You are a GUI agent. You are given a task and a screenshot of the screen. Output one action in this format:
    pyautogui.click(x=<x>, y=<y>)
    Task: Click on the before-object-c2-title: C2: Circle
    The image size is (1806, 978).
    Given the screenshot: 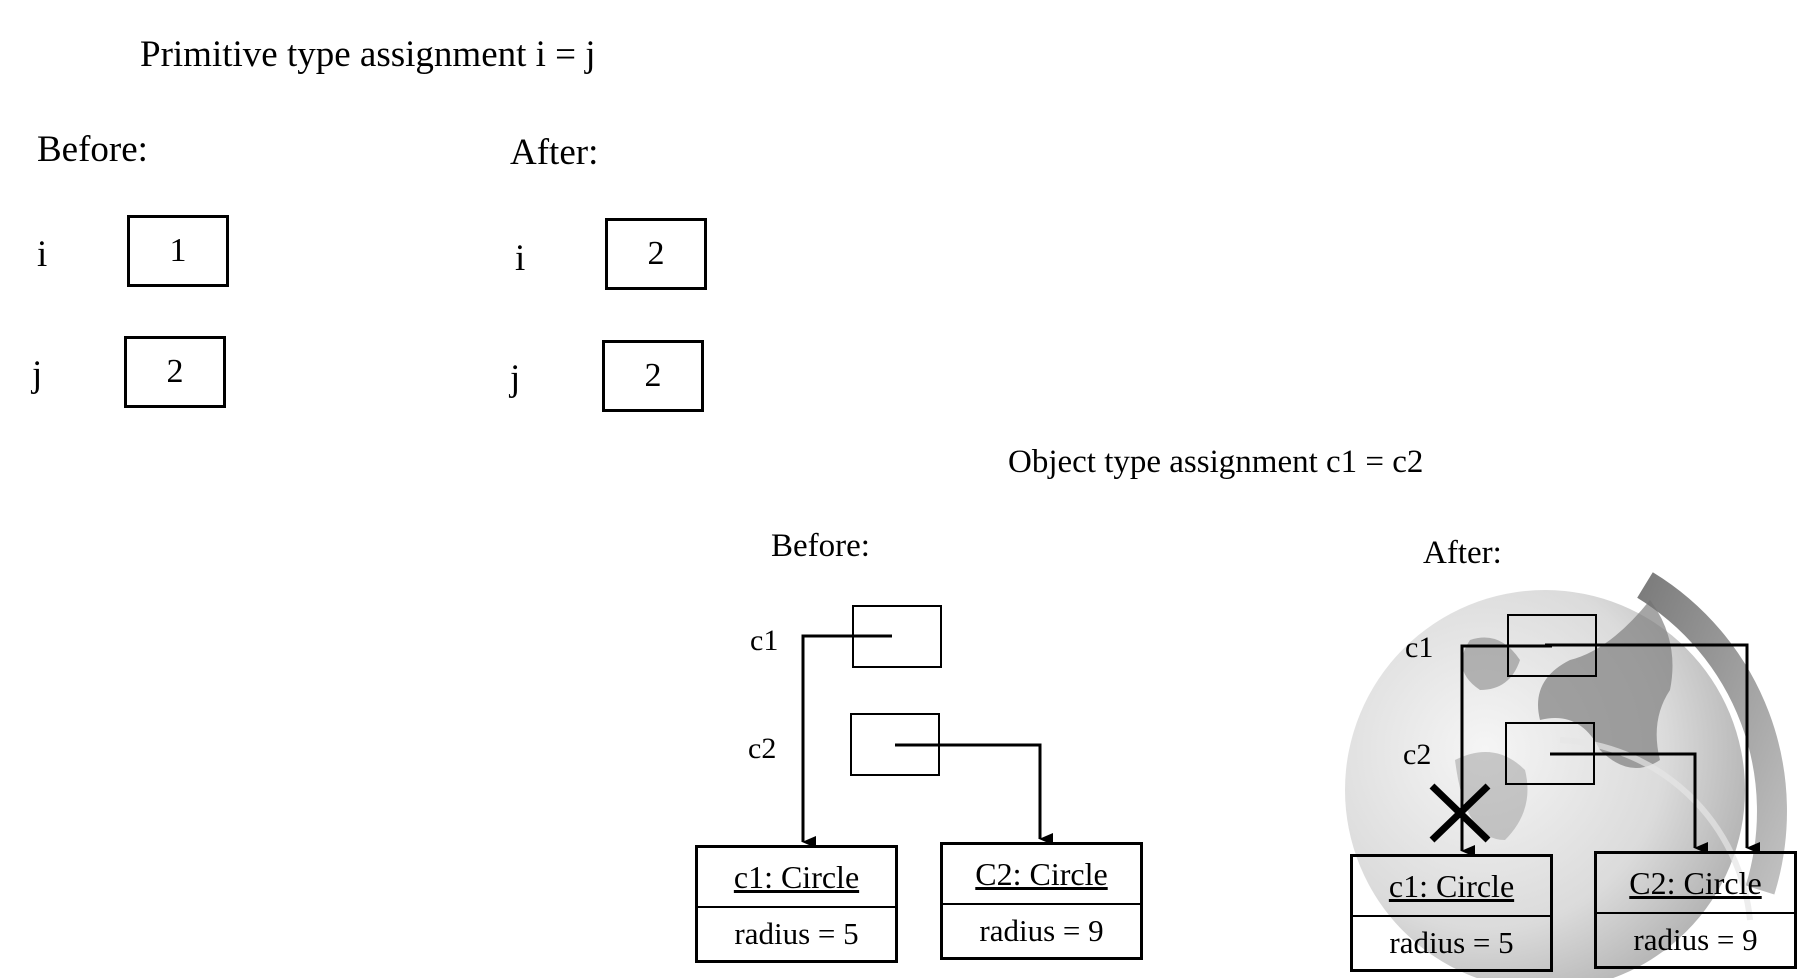 What is the action you would take?
    pyautogui.click(x=1041, y=875)
    